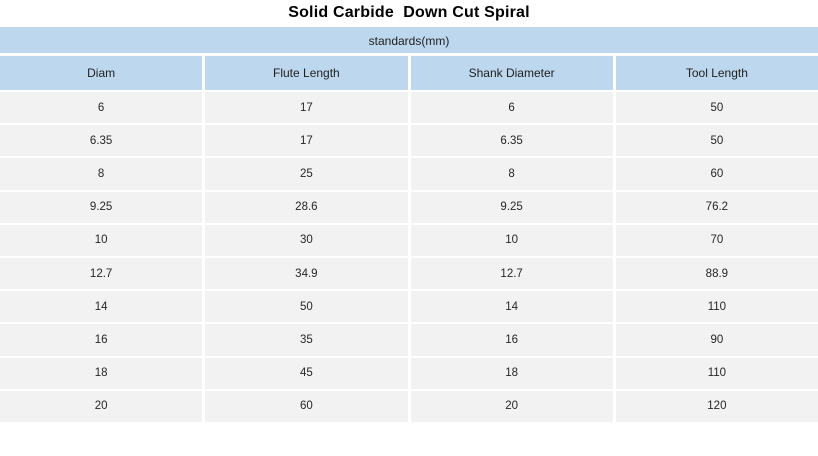 The image size is (818, 456). What do you see at coordinates (716, 73) in the screenshot?
I see `column-header-tool-length: Tool Length` at bounding box center [716, 73].